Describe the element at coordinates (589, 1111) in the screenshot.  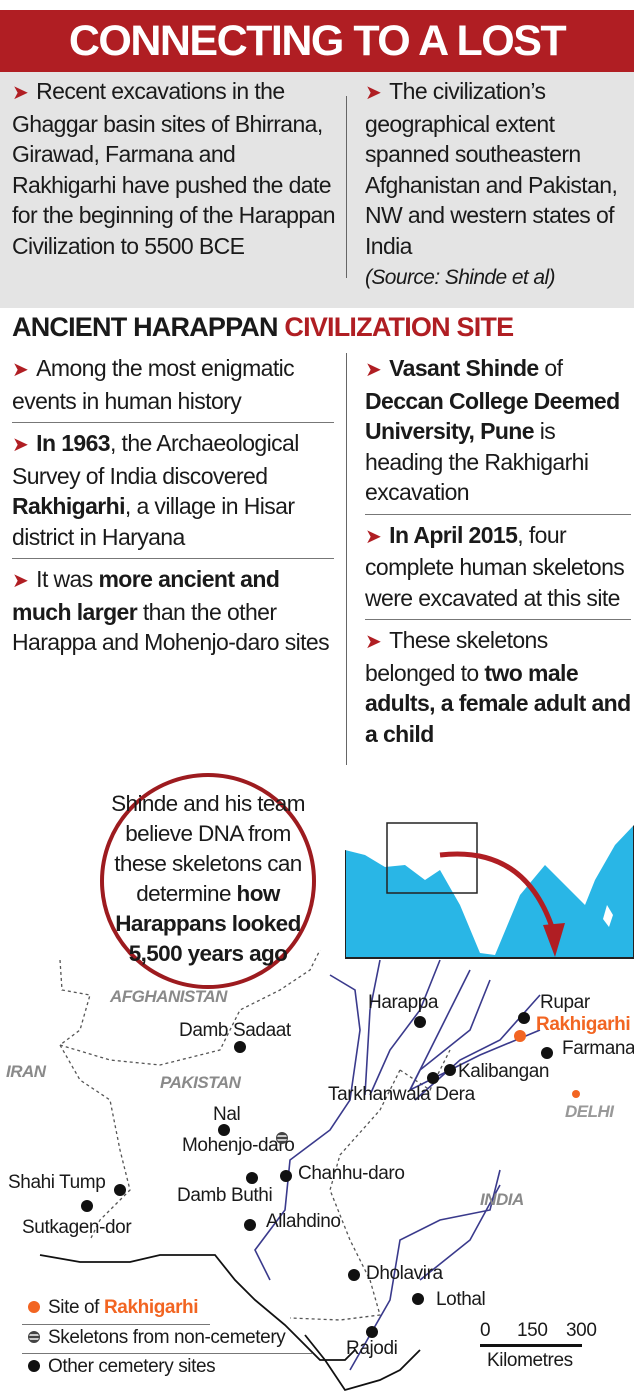
I see `city-label: DELHI` at that location.